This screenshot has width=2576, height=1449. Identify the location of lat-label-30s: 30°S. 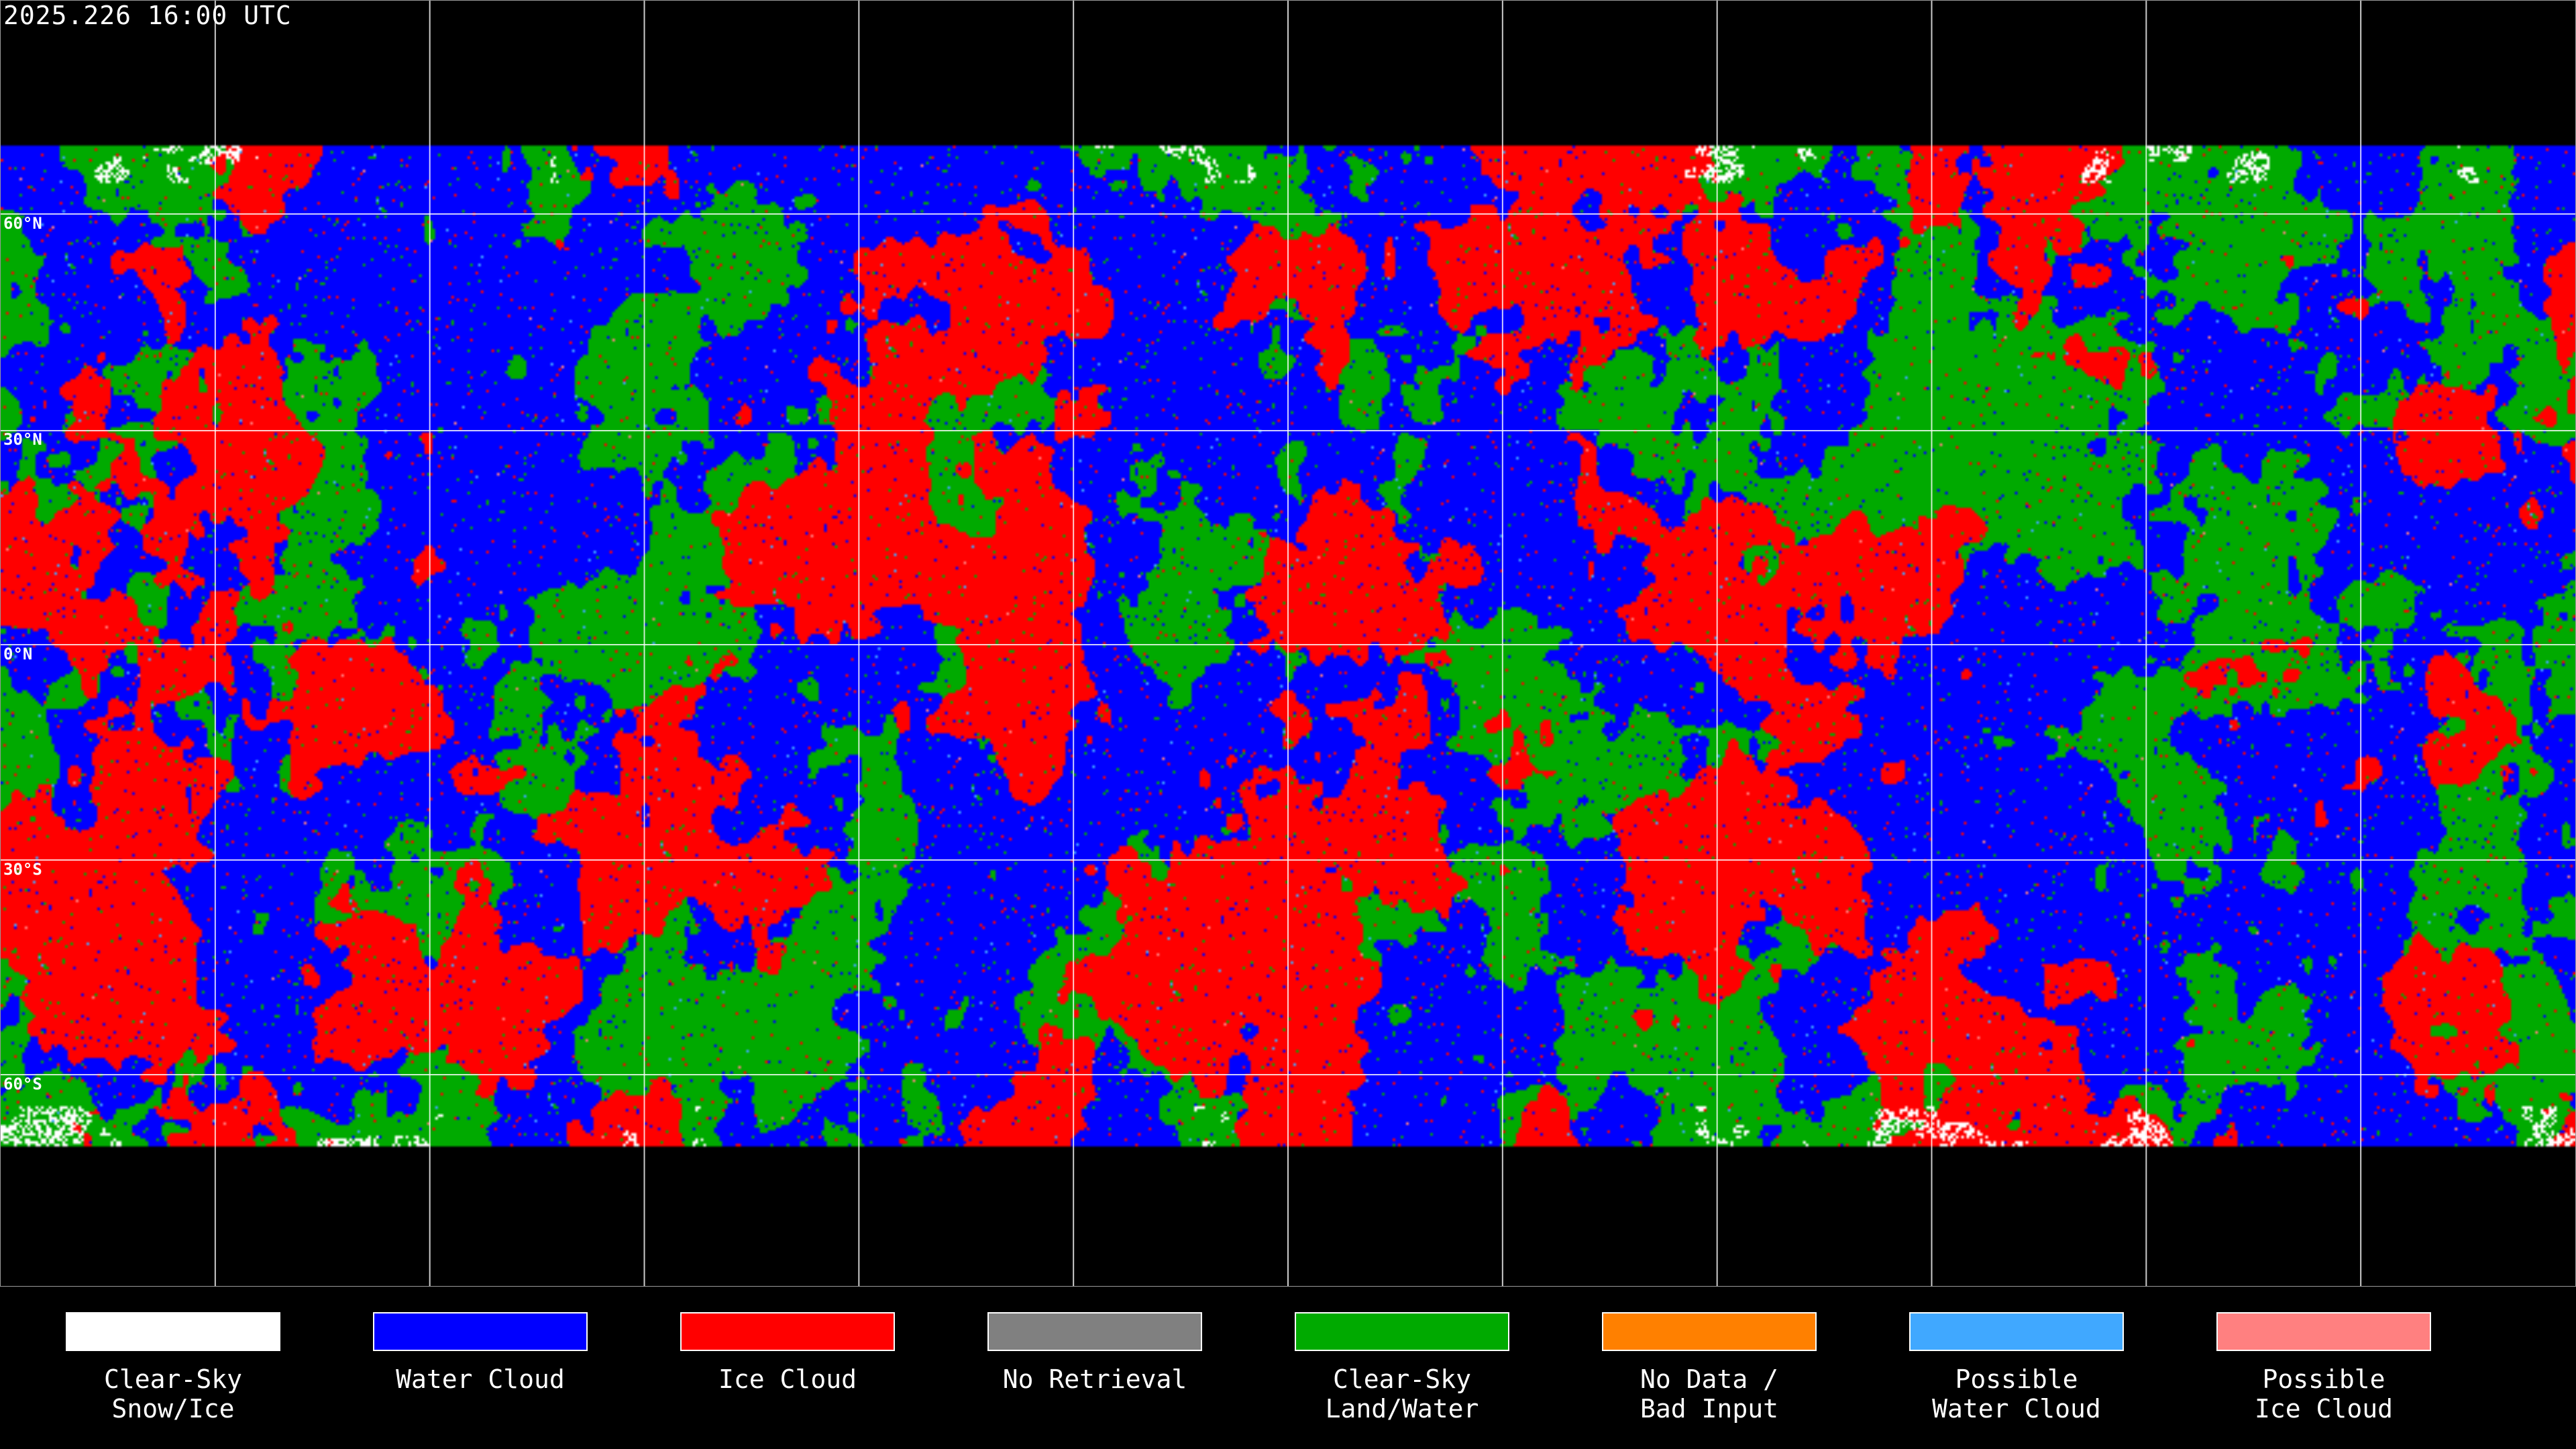
(22, 869).